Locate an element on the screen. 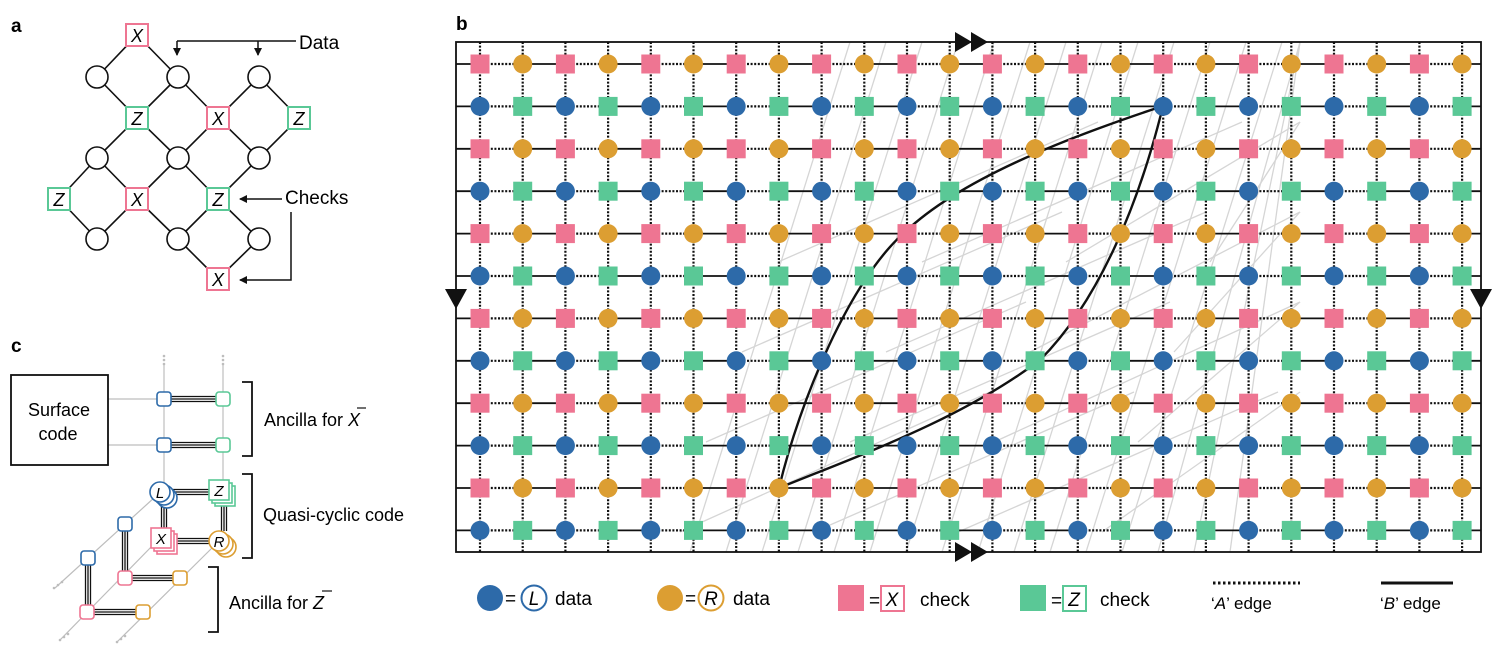 This screenshot has height=653, width=1500. data-annotation is located at coordinates (234, 48).